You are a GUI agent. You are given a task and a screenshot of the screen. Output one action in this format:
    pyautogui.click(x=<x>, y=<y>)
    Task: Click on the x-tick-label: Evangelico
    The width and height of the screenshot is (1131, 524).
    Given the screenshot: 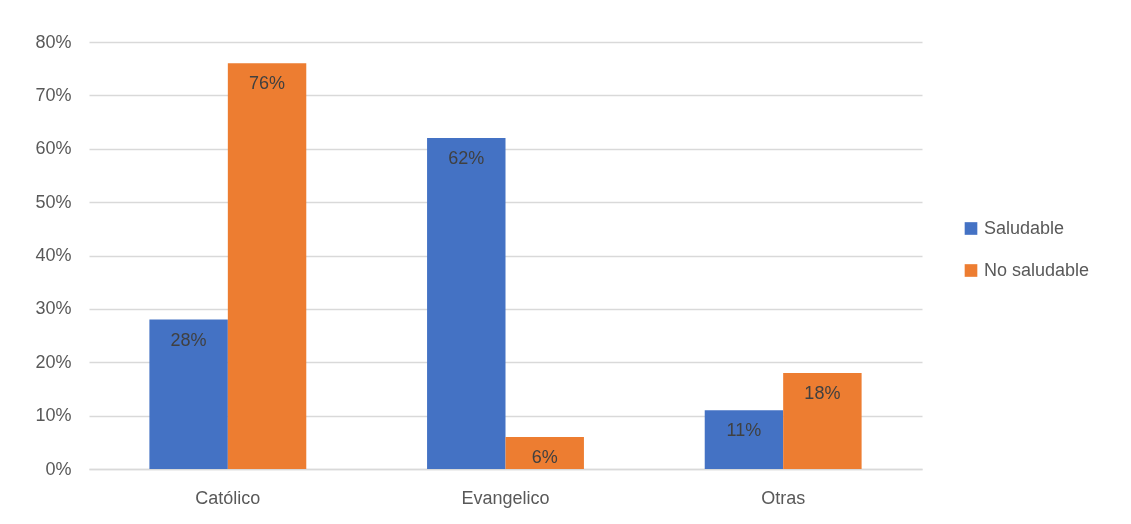 What is the action you would take?
    pyautogui.click(x=505, y=497)
    